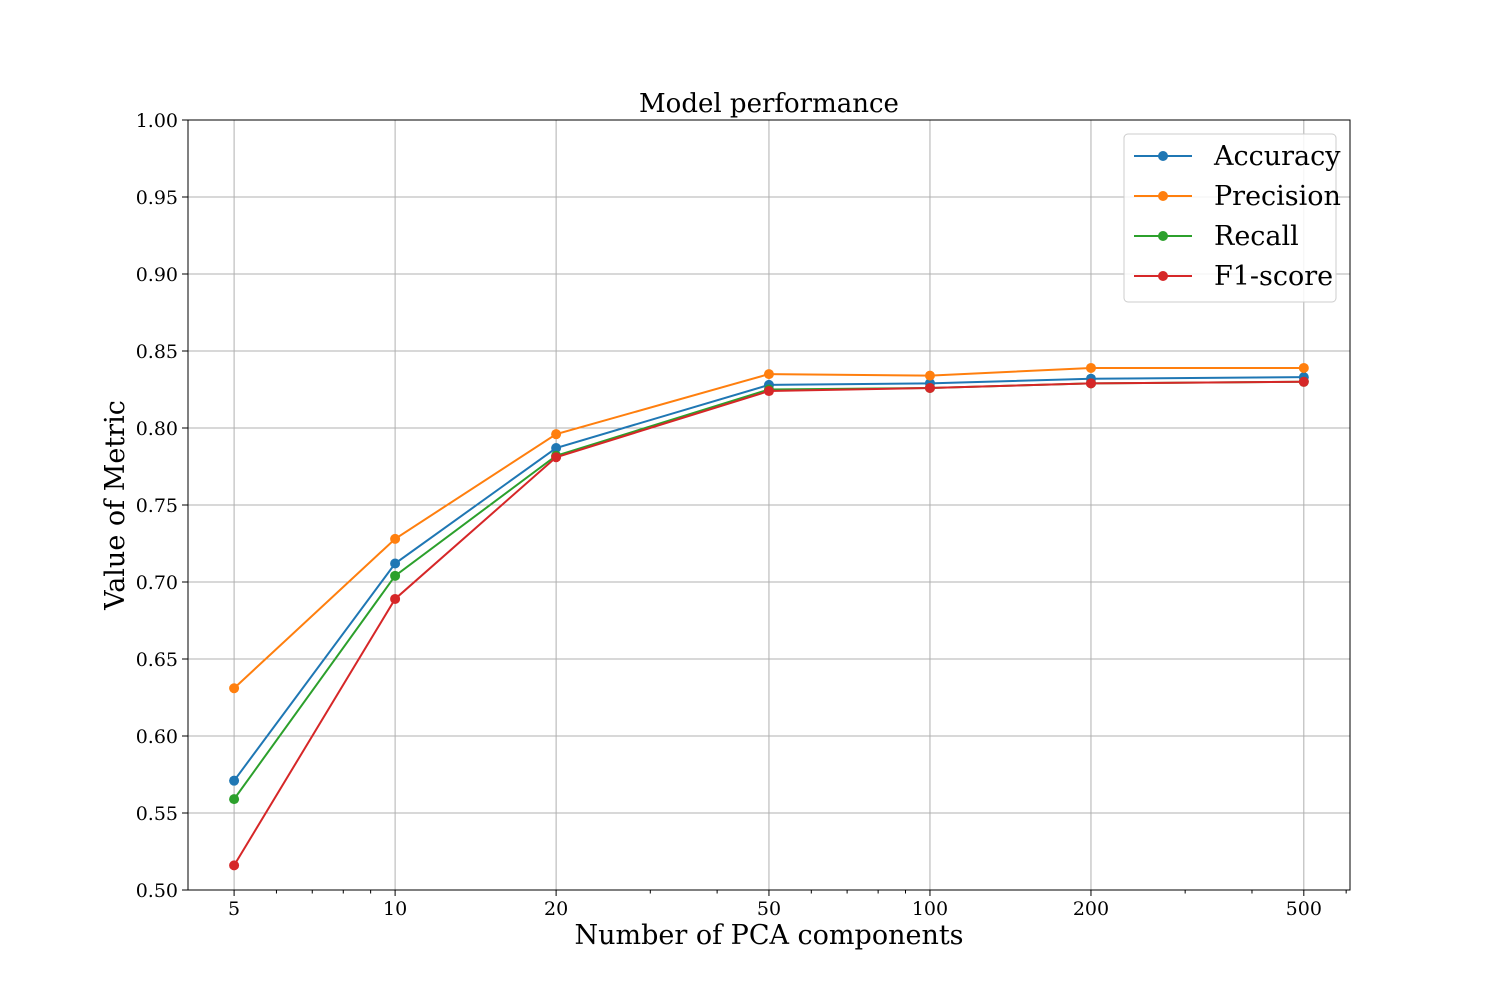 The image size is (1500, 1000). I want to click on y-tick-label: 0.65, so click(157, 660).